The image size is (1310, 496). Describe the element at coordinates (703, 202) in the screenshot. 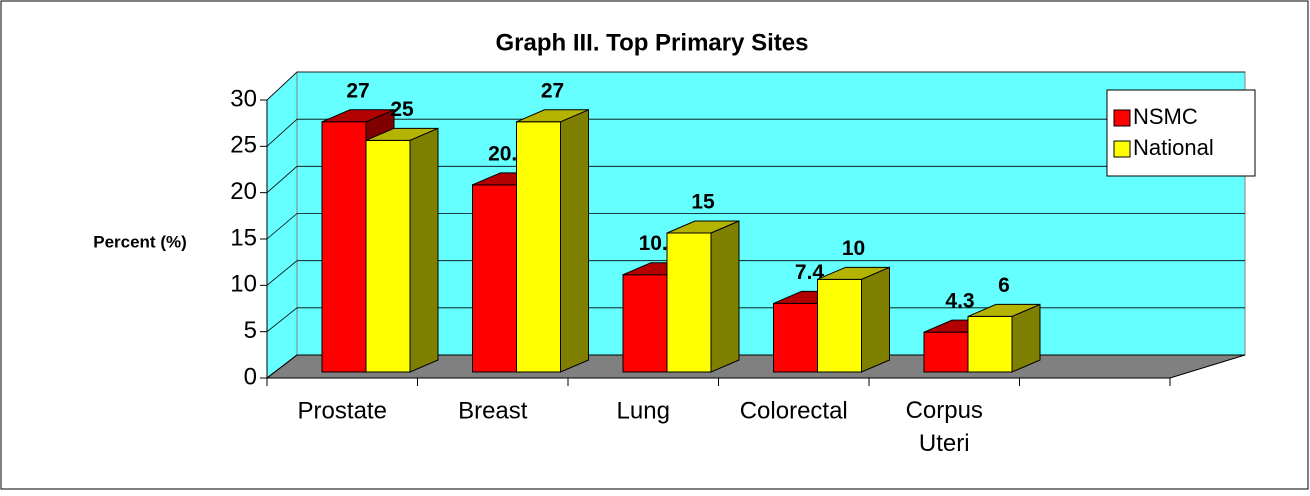

I see `data-label: 15` at that location.